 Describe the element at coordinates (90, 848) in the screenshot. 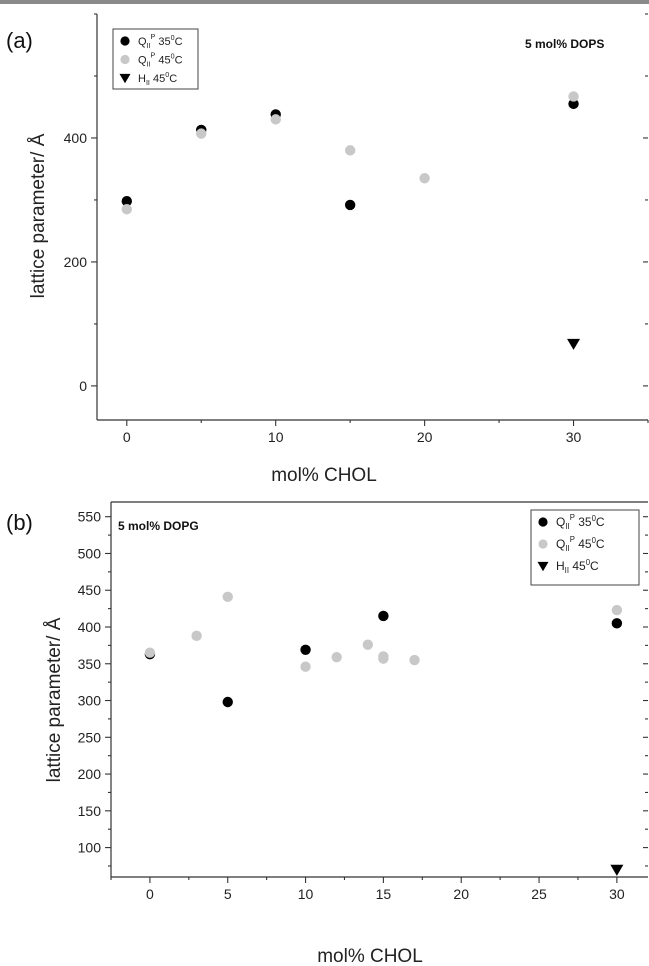

I see `panel-b-y-tick-label: 100` at that location.